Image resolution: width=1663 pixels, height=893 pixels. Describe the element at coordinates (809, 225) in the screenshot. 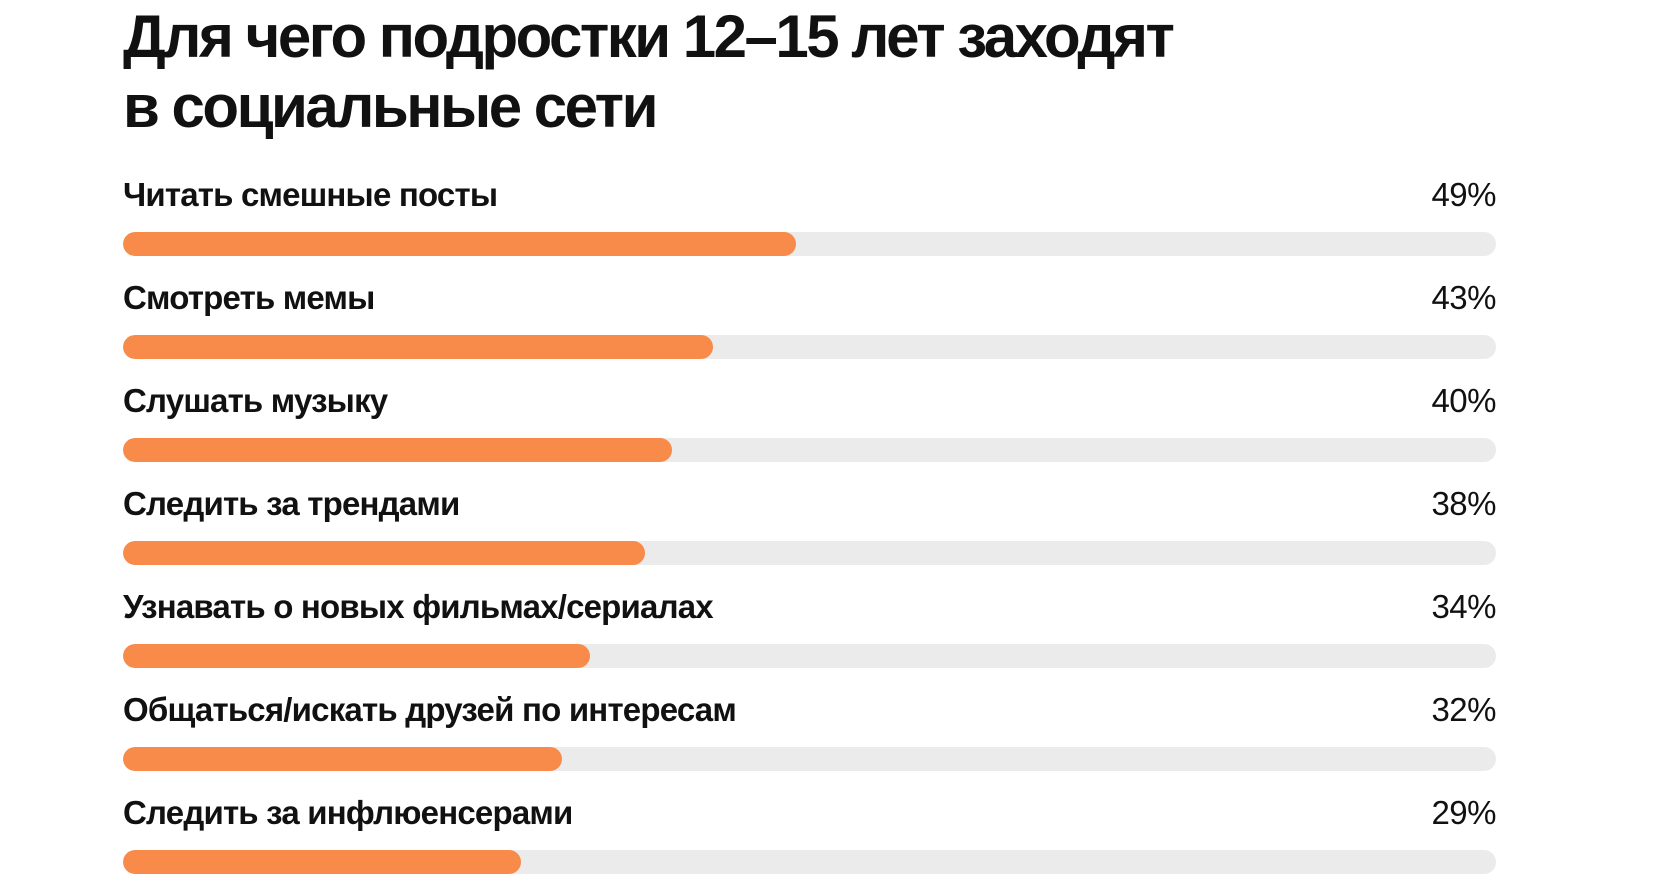

I see `bar-row: Читать смешные посты 49%` at that location.